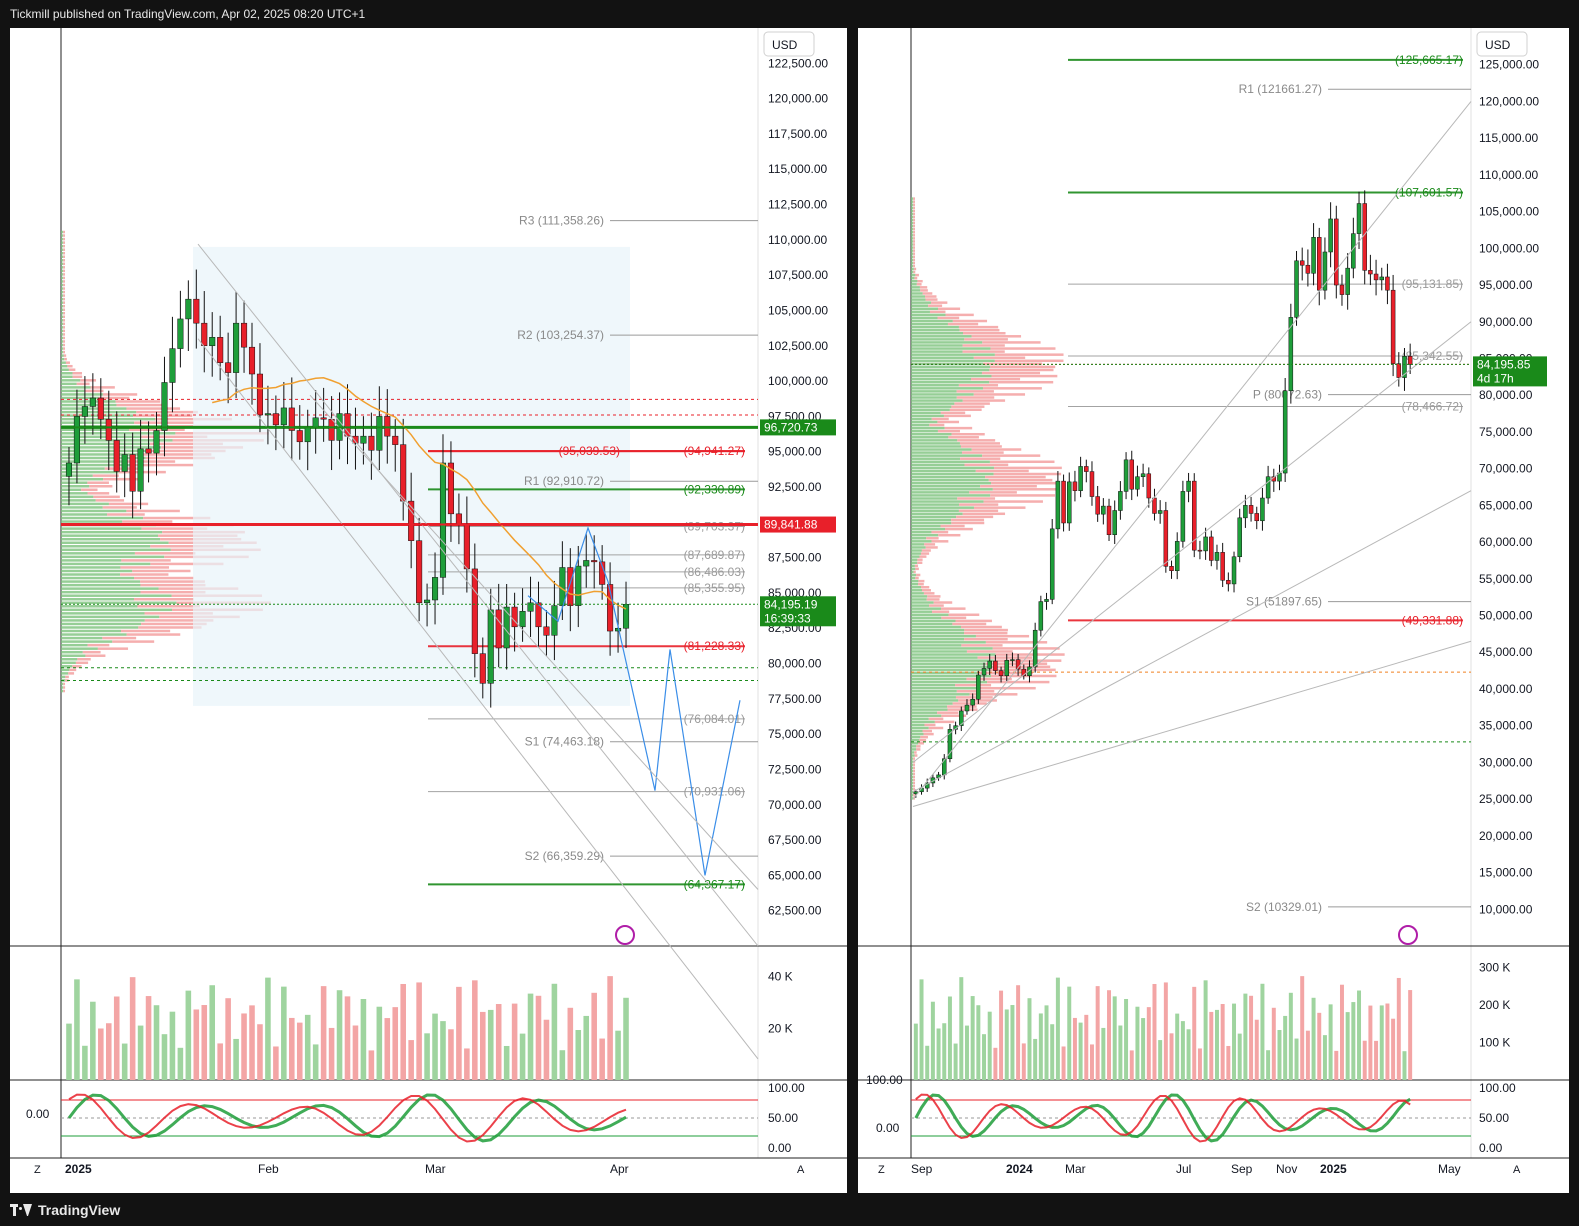 This screenshot has height=1226, width=1579. What do you see at coordinates (564, 742) in the screenshot?
I see `pivot-label: S1 (74,463.18)` at bounding box center [564, 742].